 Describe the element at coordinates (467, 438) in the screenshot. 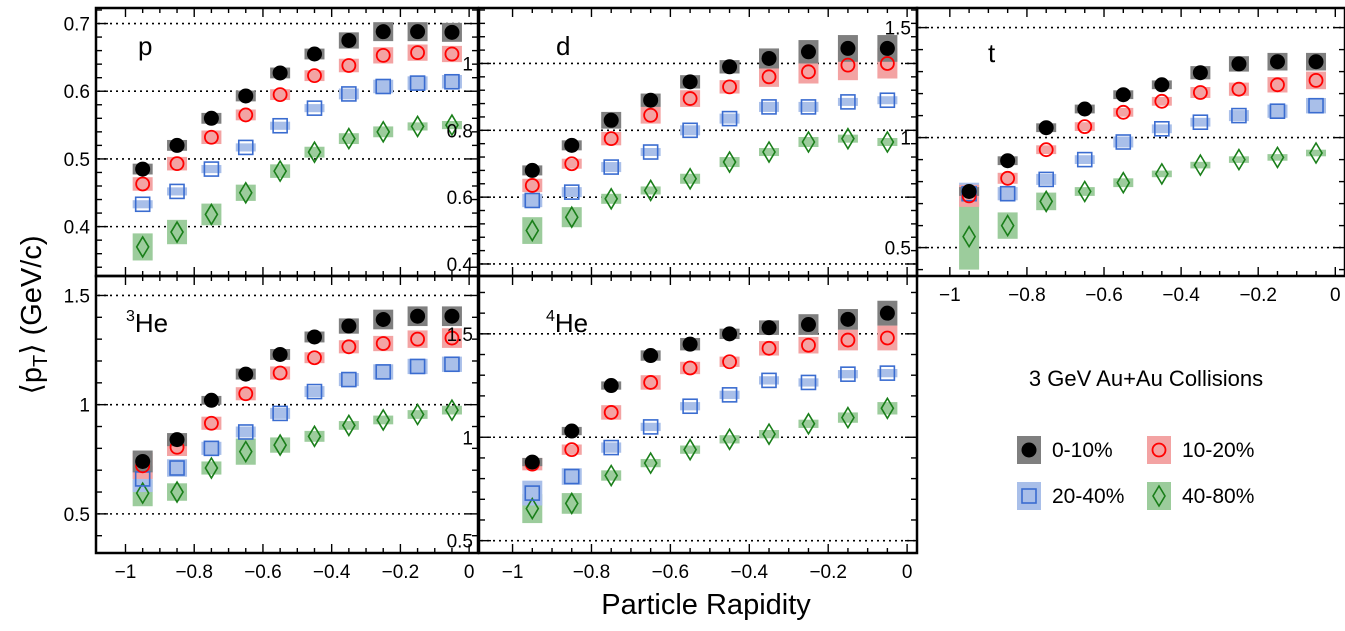

I see `y-tick-label: 1` at that location.